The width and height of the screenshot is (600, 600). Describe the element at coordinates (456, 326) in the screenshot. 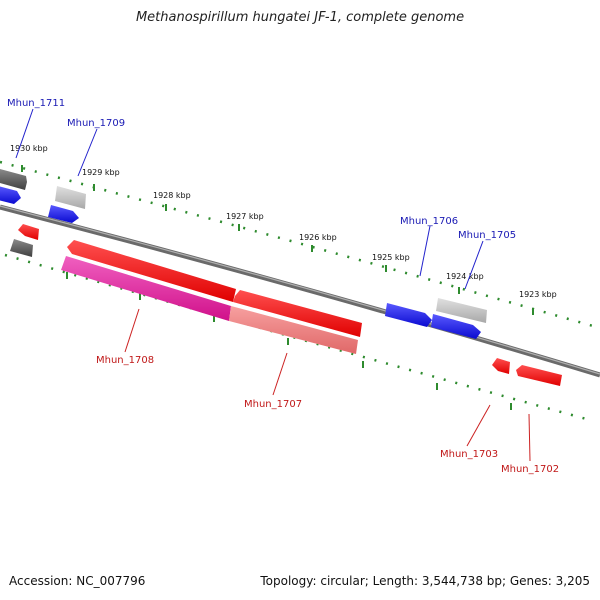

I see `gene-mhun-1705-arrow` at that location.